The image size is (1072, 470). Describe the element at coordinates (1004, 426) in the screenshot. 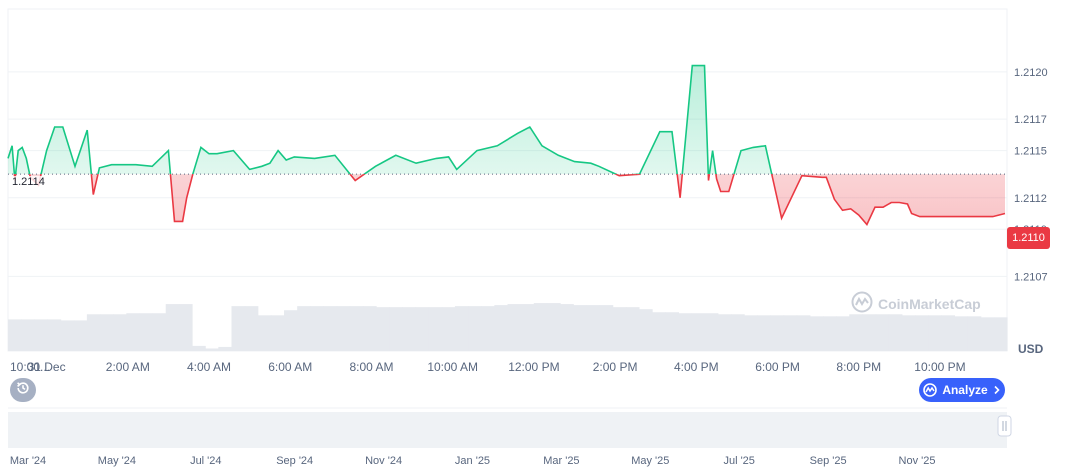

I see `navigator-handle-icon` at that location.